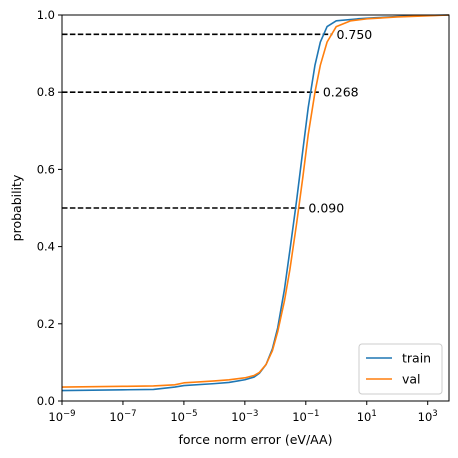 The height and width of the screenshot is (458, 458). What do you see at coordinates (46, 15) in the screenshot?
I see `y-tick-label: 1.0` at bounding box center [46, 15].